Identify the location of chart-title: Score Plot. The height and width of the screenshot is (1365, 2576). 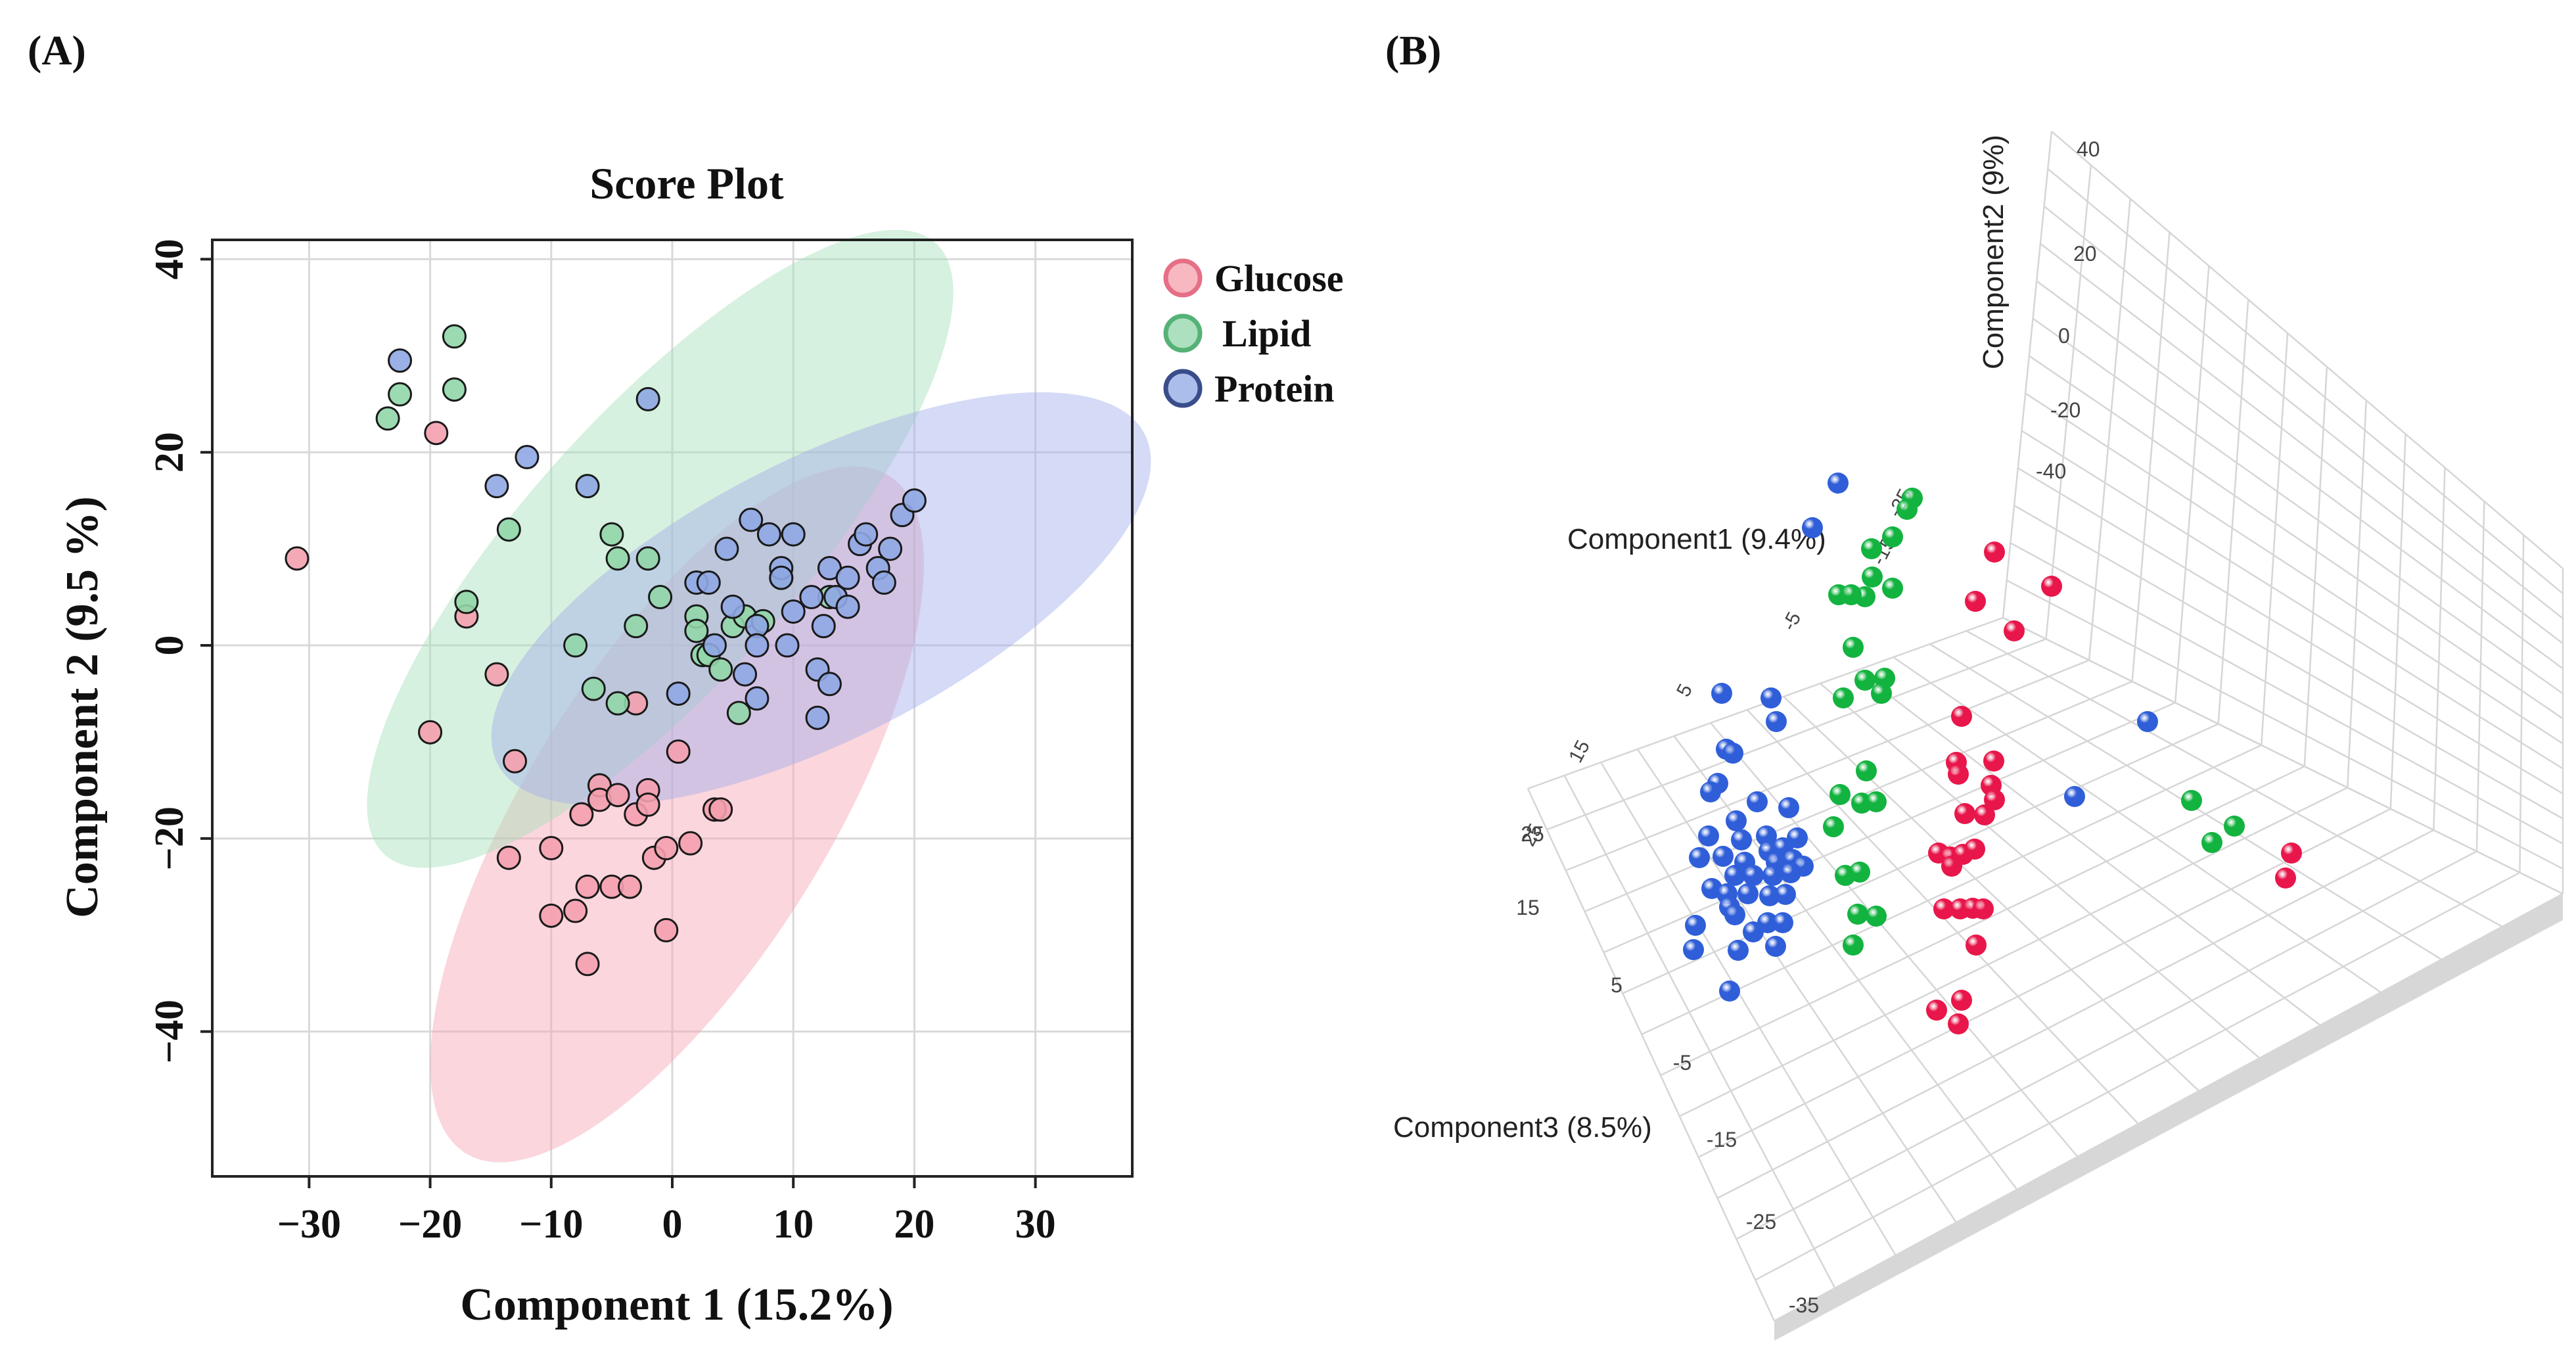
(686, 183).